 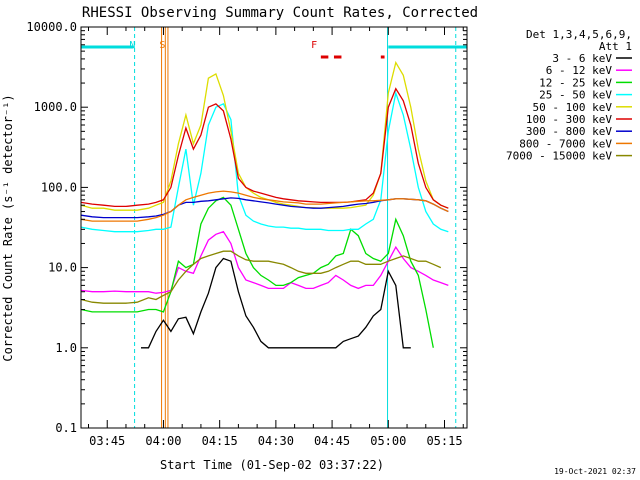 I want to click on y-tick-label-2: 10.0, so click(x=62, y=268).